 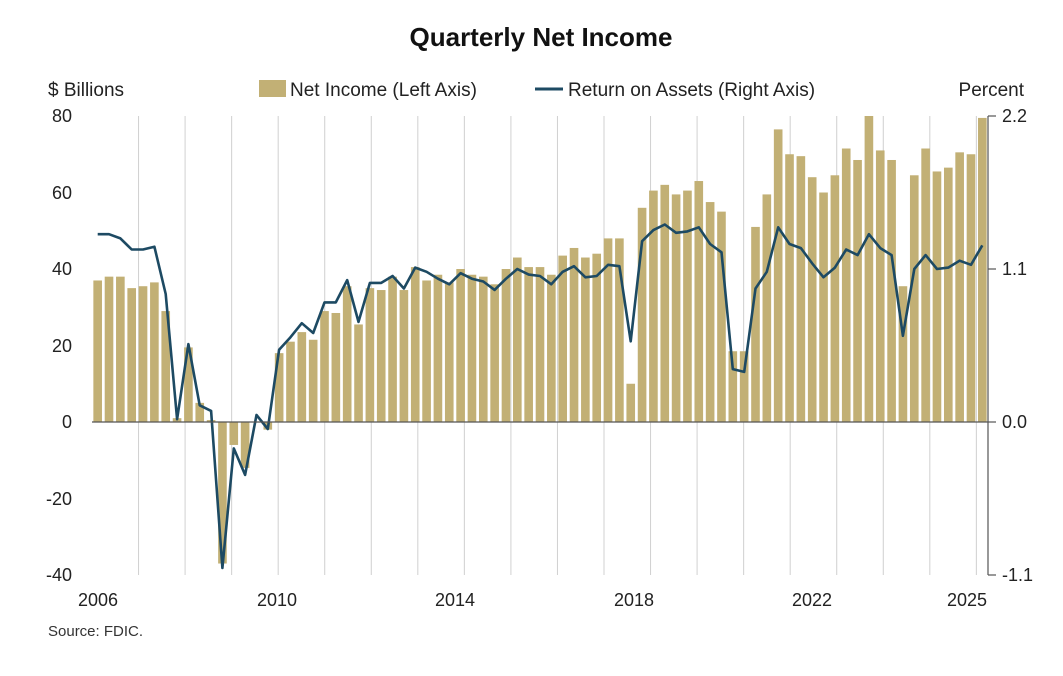 What do you see at coordinates (1017, 345) in the screenshot?
I see `right-axis-ticks: 2.2 1.1 0.0 -1.1` at bounding box center [1017, 345].